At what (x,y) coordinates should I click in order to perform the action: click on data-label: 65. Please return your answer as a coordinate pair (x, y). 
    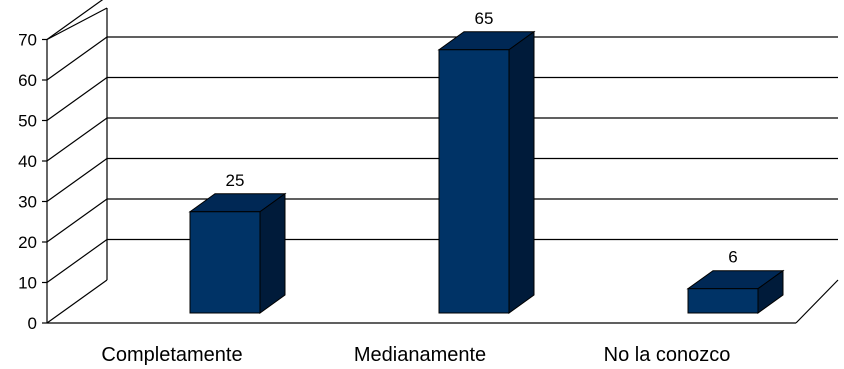
    Looking at the image, I should click on (484, 18).